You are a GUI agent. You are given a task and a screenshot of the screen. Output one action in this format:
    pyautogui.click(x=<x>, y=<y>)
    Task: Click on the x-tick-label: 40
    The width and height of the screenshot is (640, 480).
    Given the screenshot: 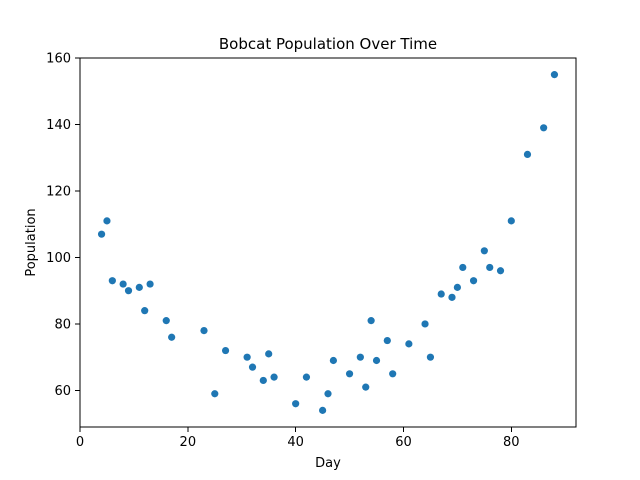 What is the action you would take?
    pyautogui.click(x=295, y=442)
    